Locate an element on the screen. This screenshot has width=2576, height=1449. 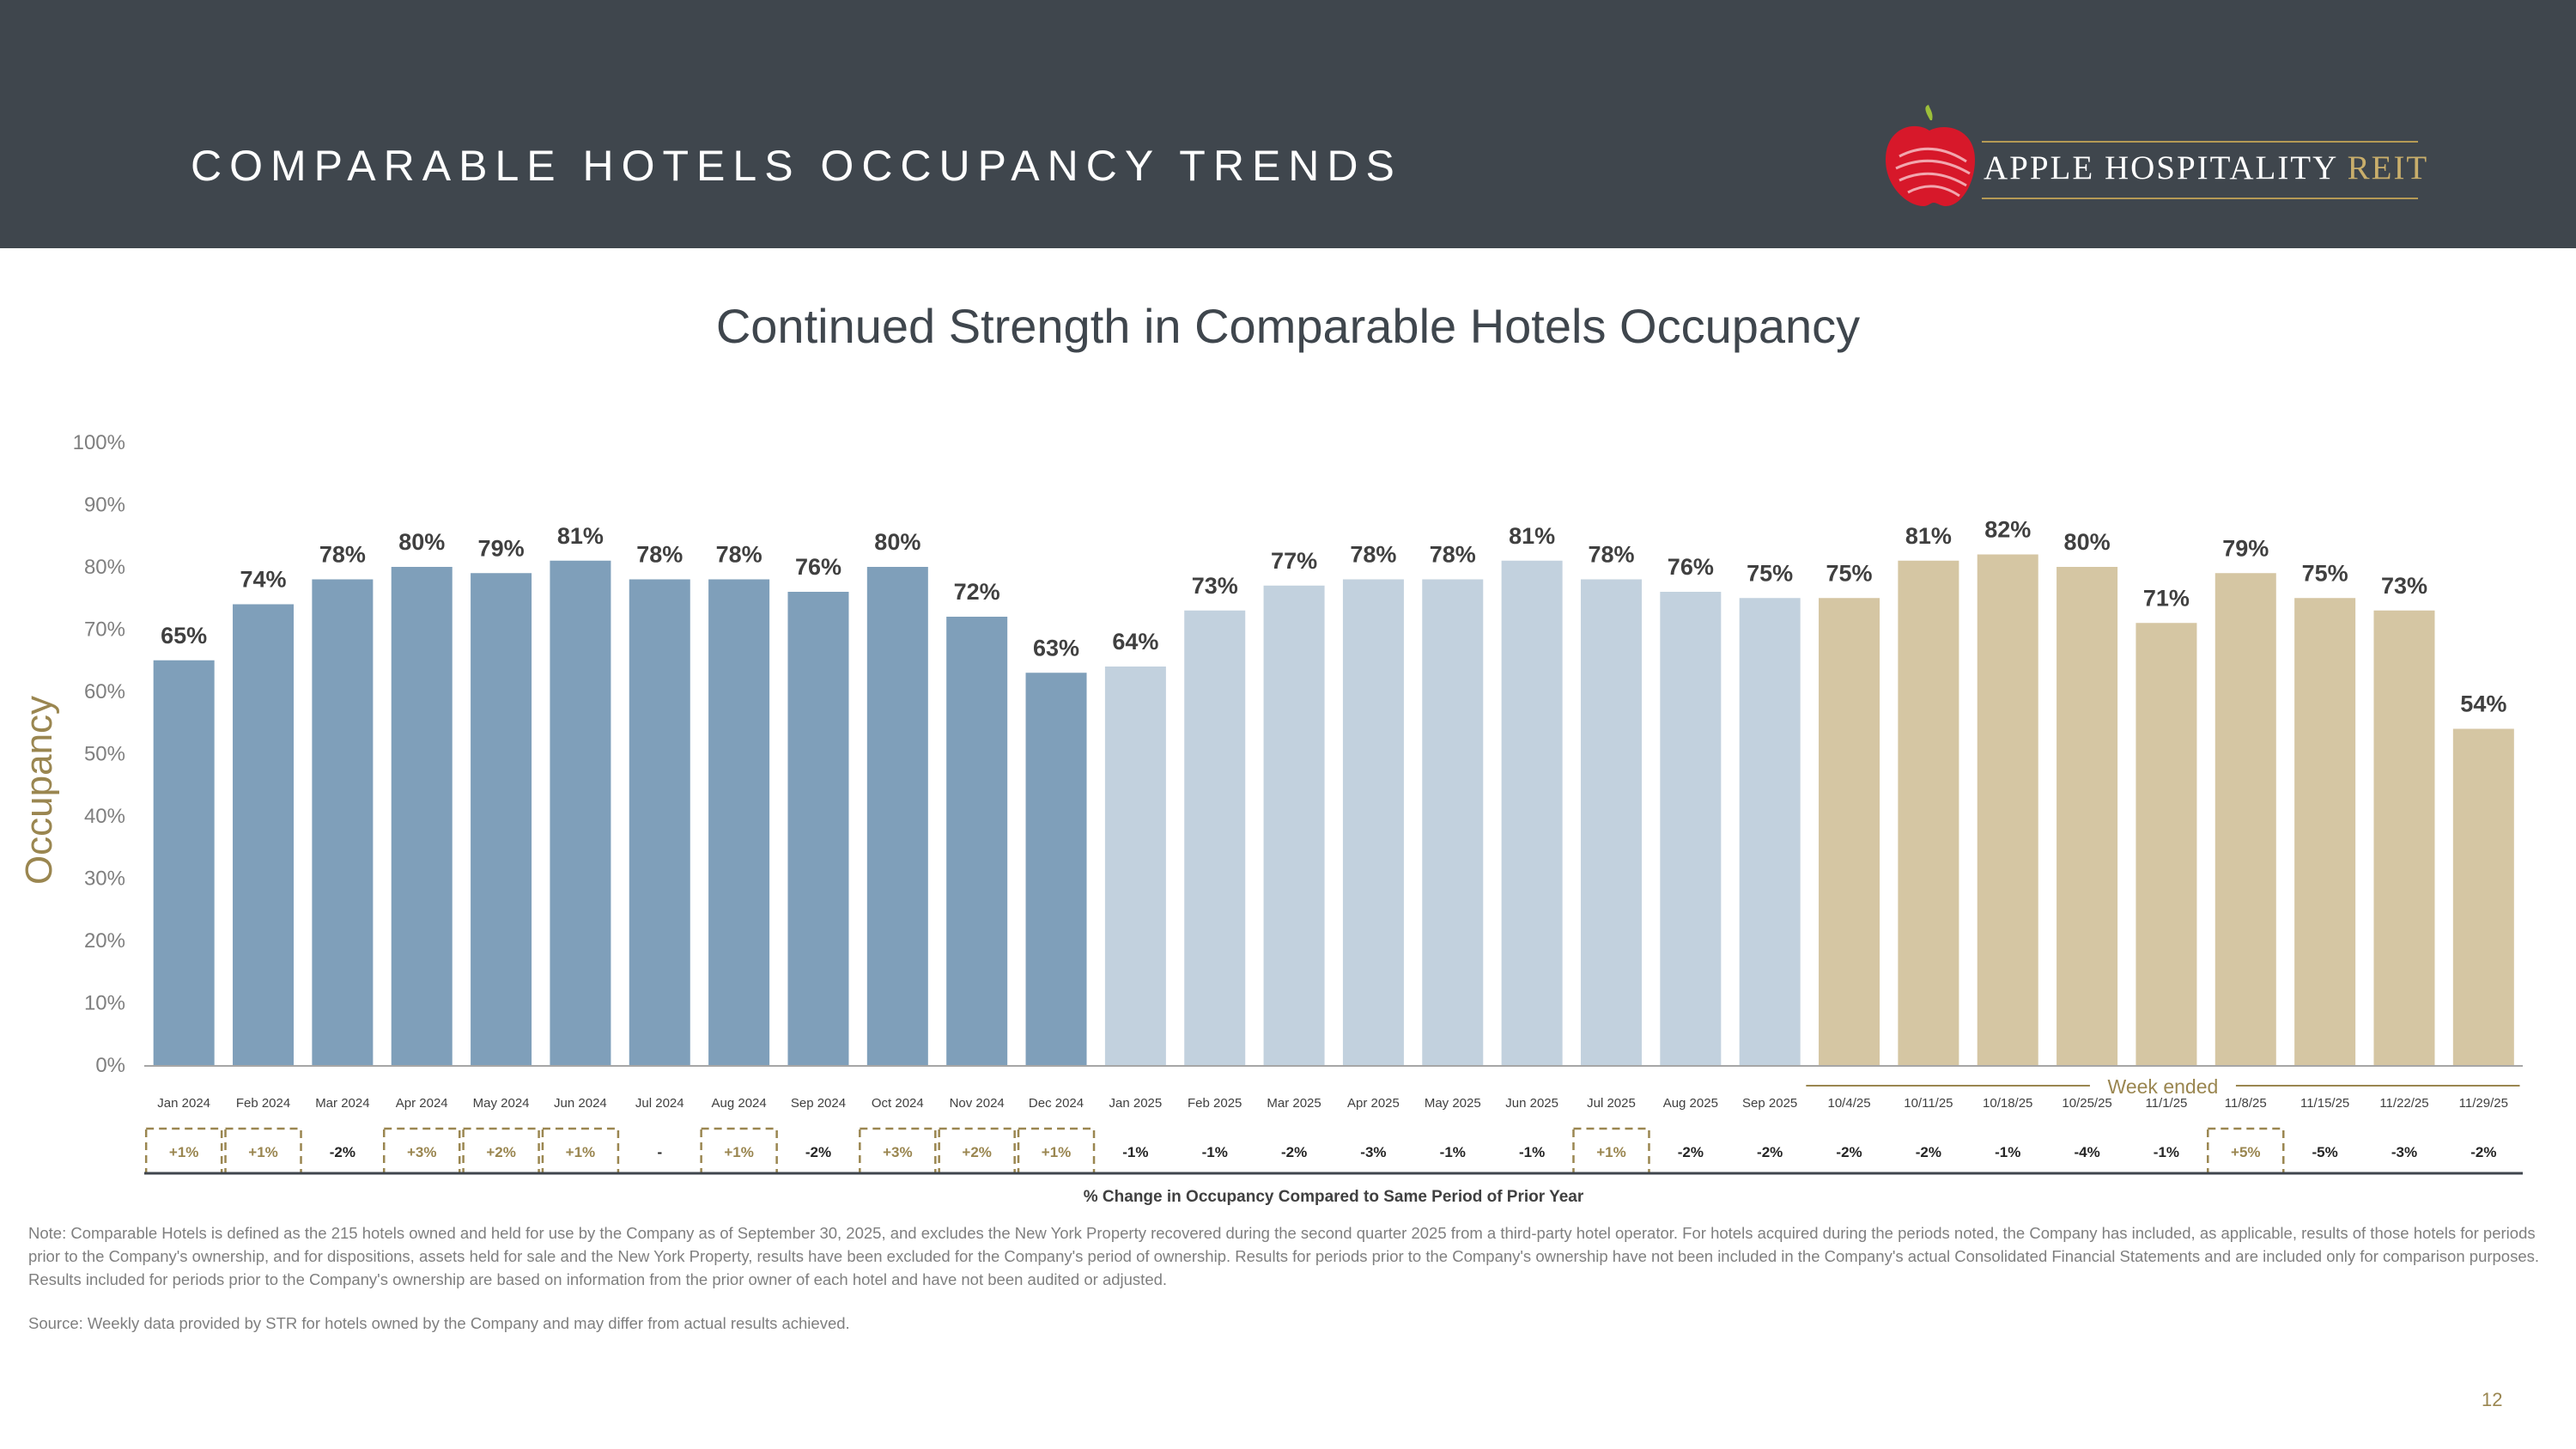
y-tick-label: 100% is located at coordinates (99, 442).